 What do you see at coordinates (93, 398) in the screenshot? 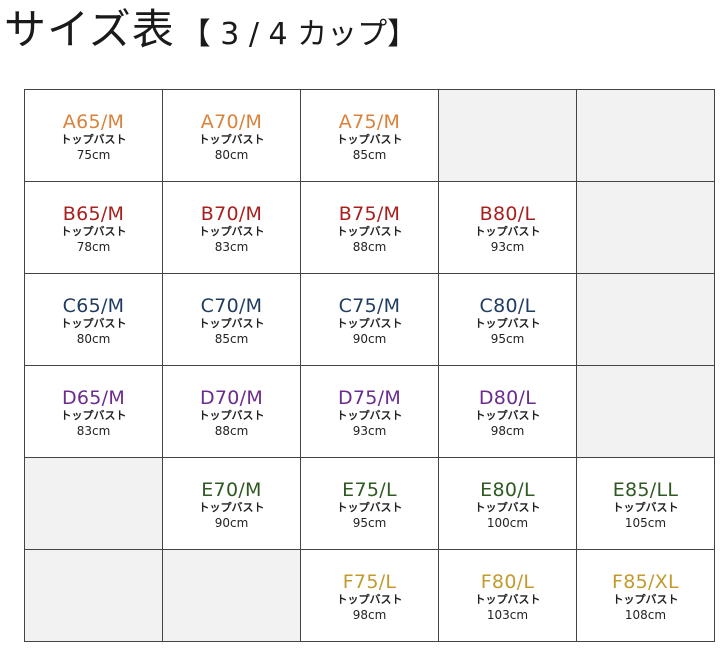
I see `size-code: D65/M` at bounding box center [93, 398].